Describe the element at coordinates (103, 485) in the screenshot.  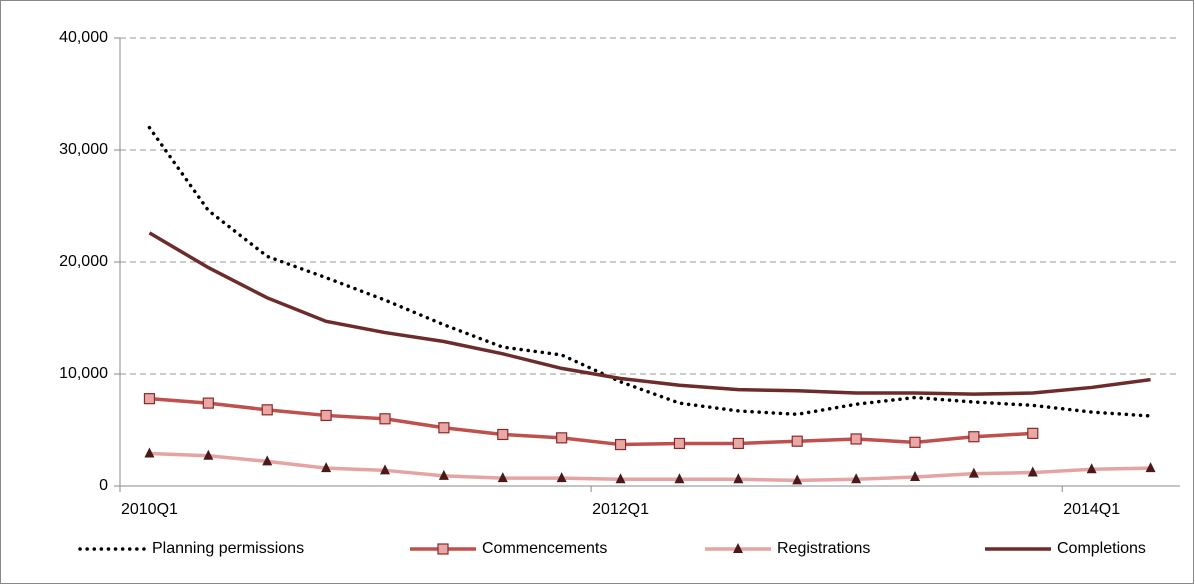
I see `y-tick-label: 0` at that location.